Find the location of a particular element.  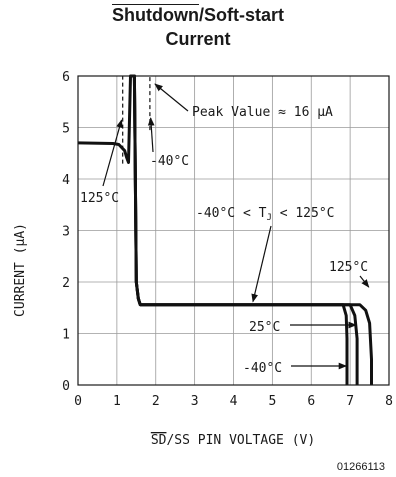

arrow-125-curve is located at coordinates (364, 281).